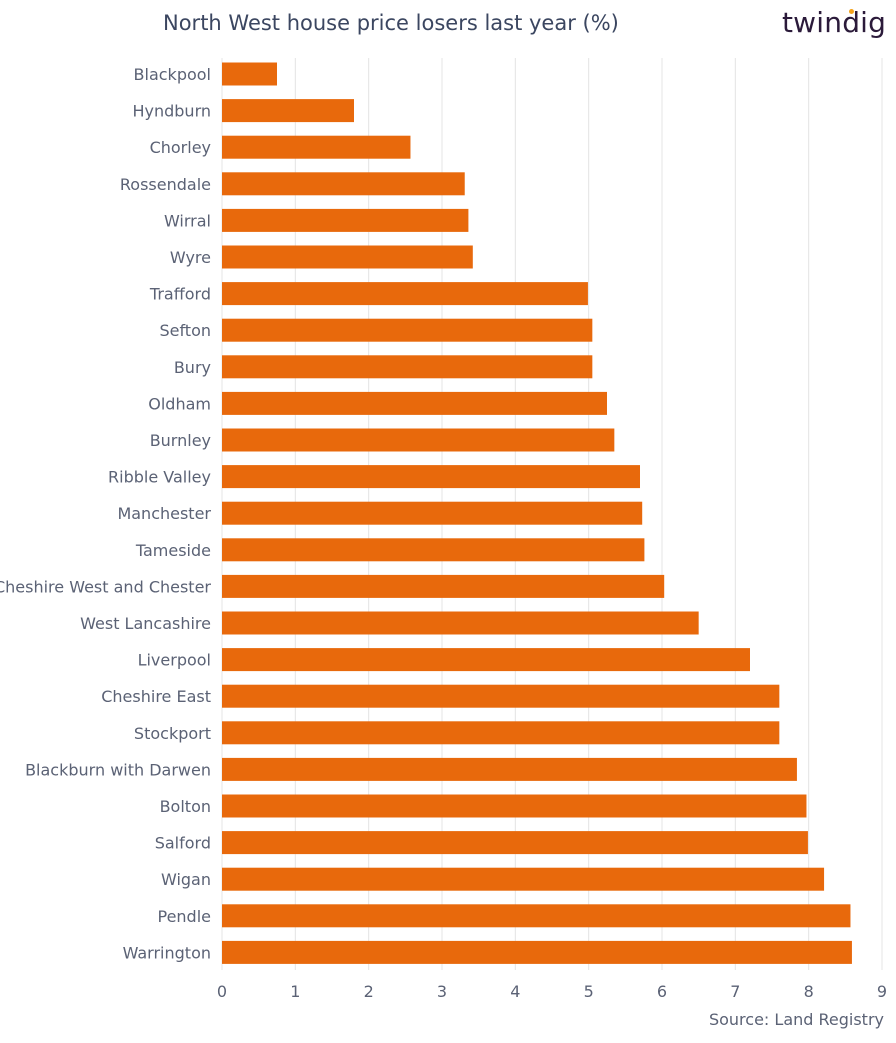 The image size is (896, 1043). What do you see at coordinates (173, 550) in the screenshot?
I see `category-label: Tameside` at bounding box center [173, 550].